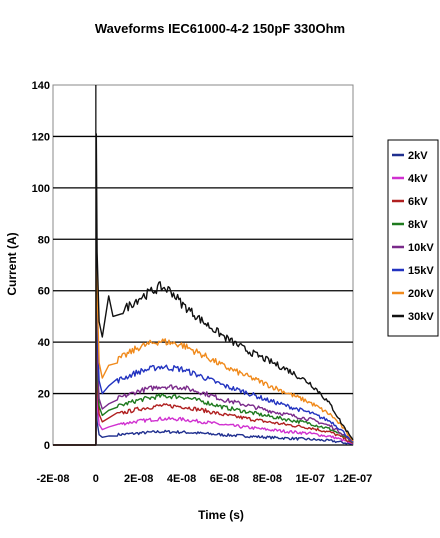  What do you see at coordinates (220, 28) in the screenshot?
I see `chart-title: Waveforms IEC61000-4-2 150pF 330Ohm` at bounding box center [220, 28].